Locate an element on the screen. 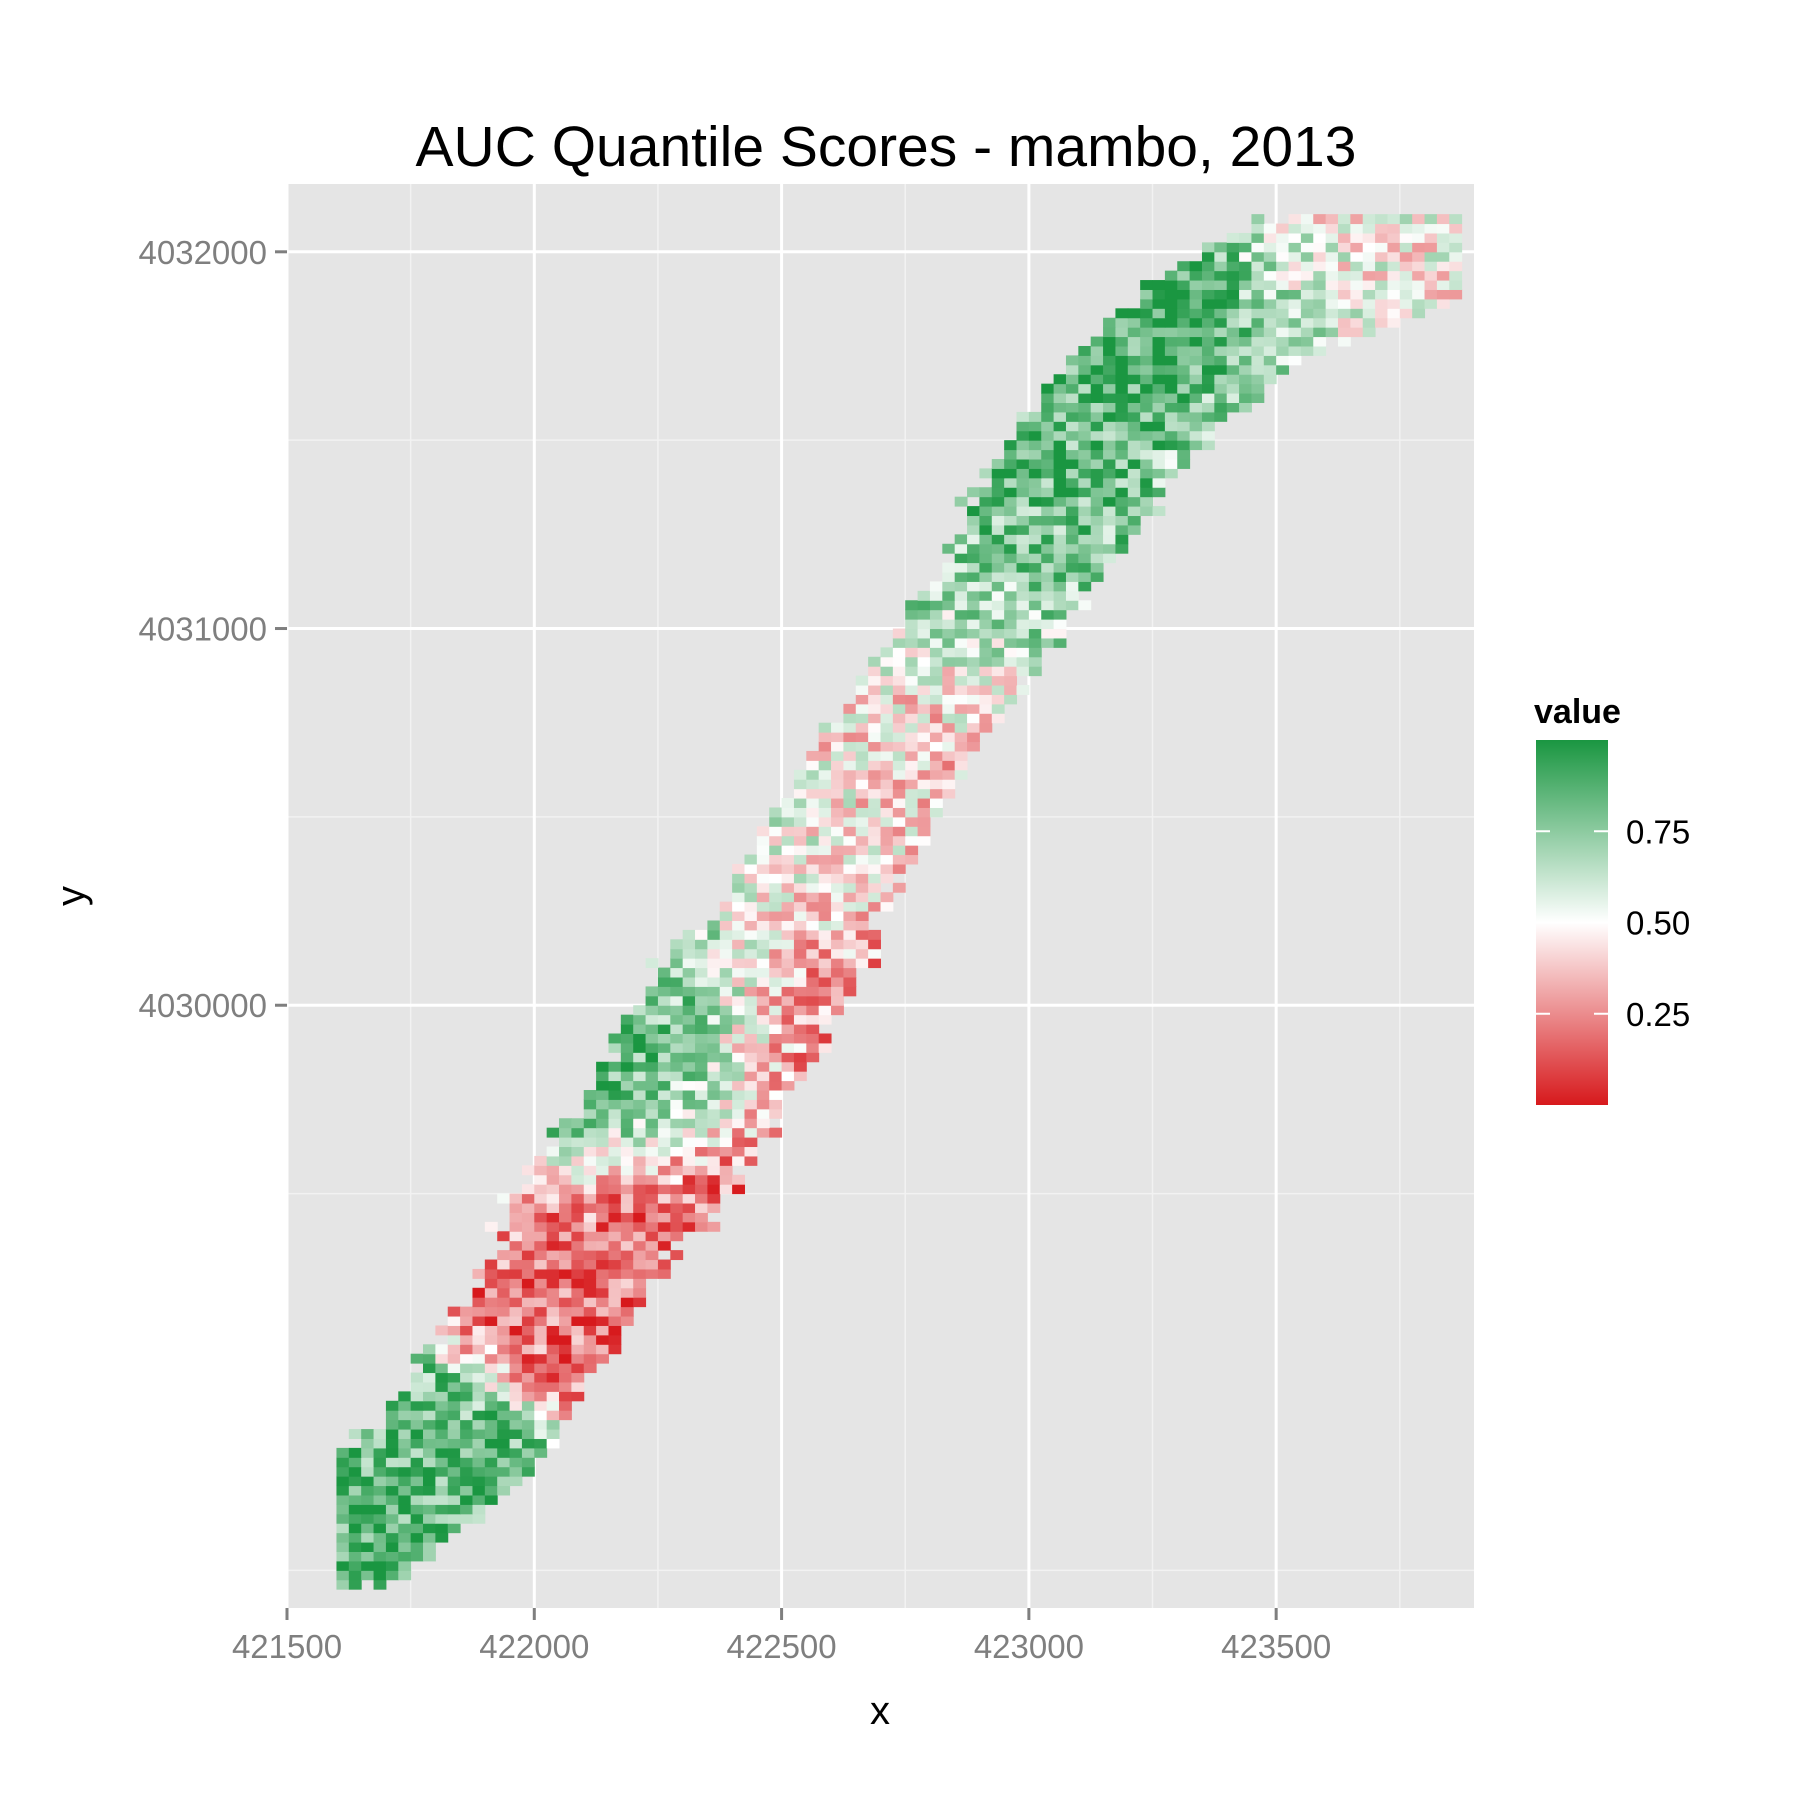 Image resolution: width=1800 pixels, height=1800 pixels. x-axis: 421500 422000 422500 423000 423500 is located at coordinates (781, 1636).